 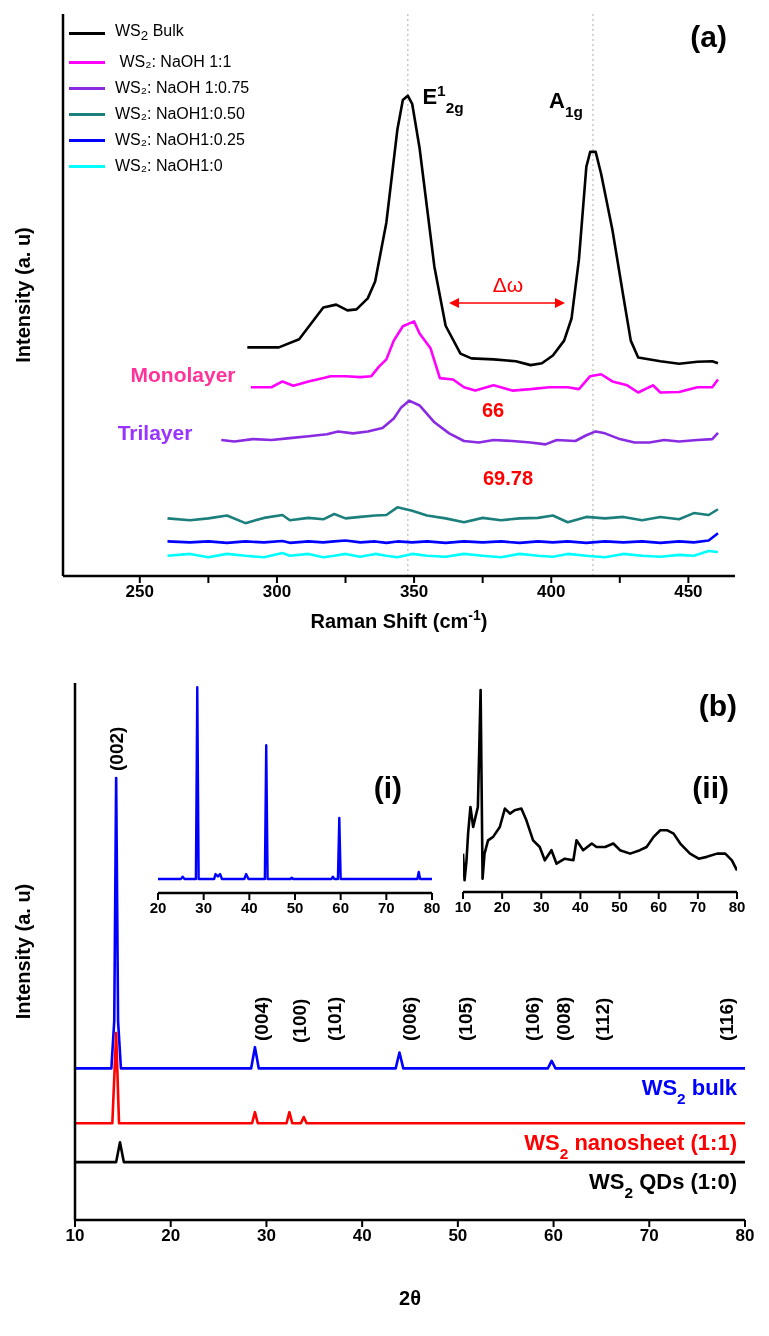 I want to click on annotation: (006), so click(x=409, y=1018).